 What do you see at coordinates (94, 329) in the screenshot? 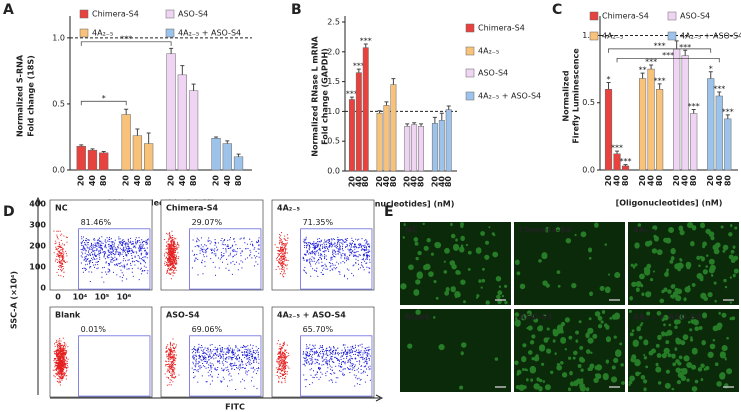
I see `gate-percent: 0.01%` at bounding box center [94, 329].